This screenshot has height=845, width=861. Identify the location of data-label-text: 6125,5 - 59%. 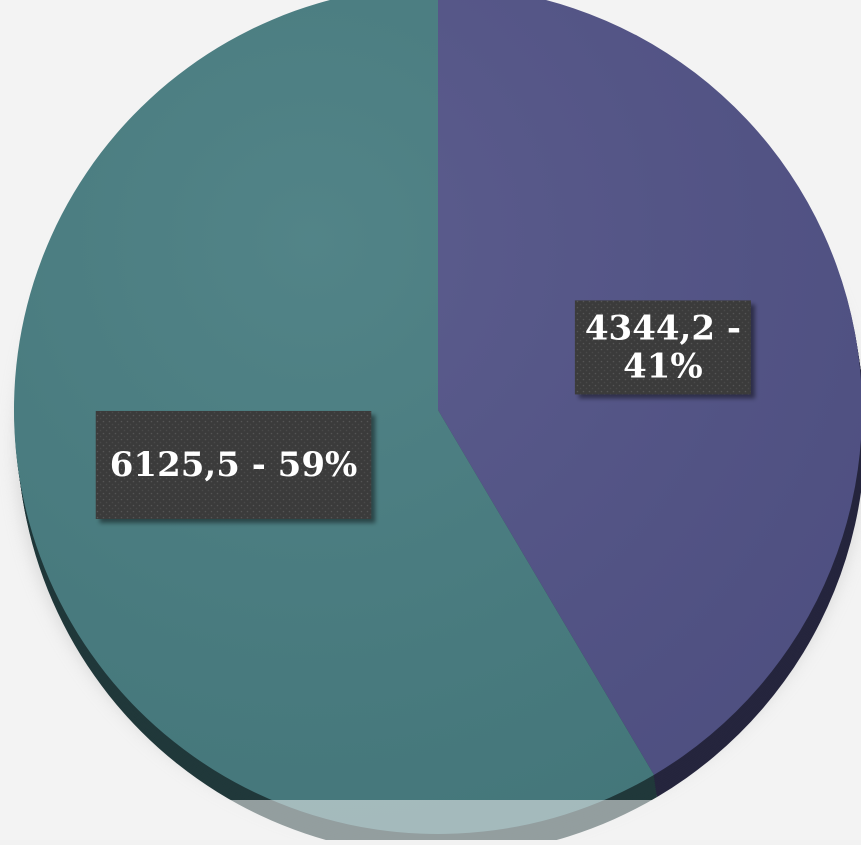
(234, 465).